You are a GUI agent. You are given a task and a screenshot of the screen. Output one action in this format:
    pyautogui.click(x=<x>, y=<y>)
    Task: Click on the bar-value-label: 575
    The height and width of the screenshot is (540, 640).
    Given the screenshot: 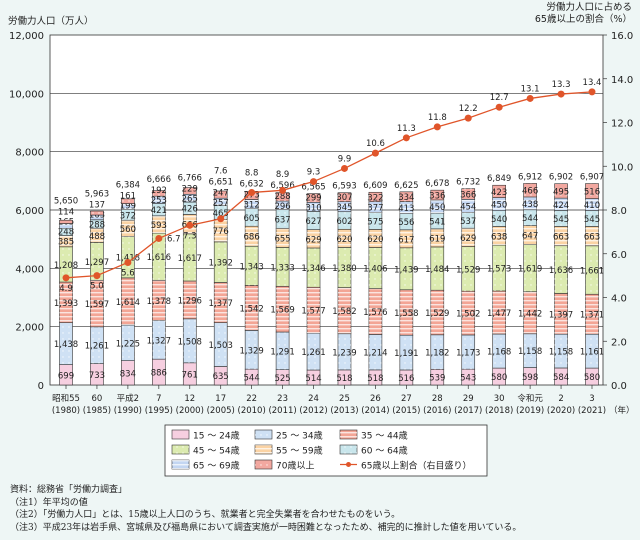 What is the action you would take?
    pyautogui.click(x=375, y=223)
    